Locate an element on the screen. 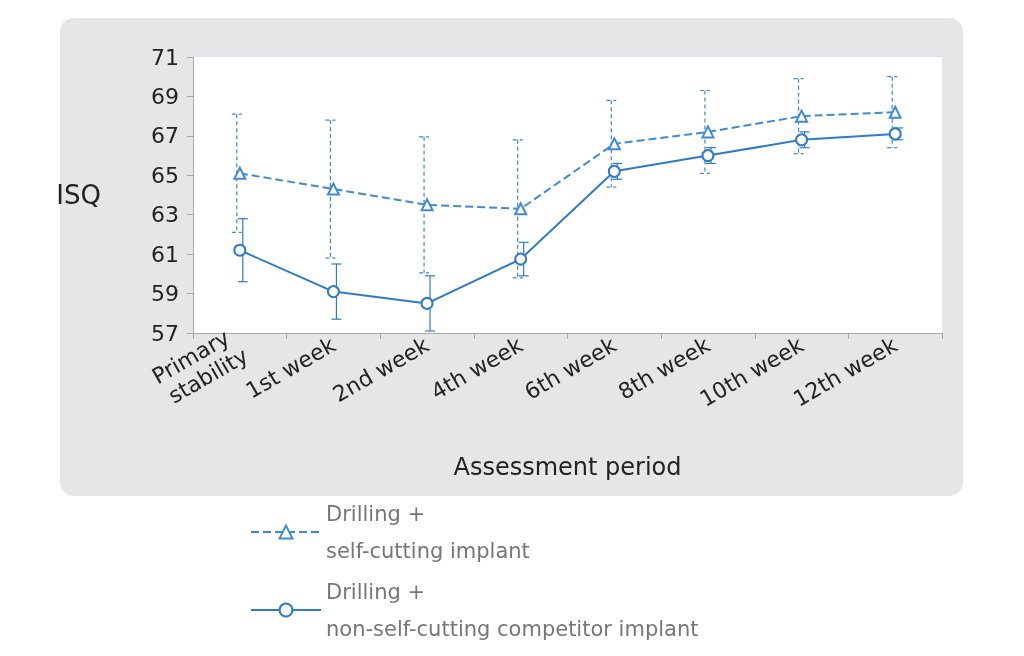 The height and width of the screenshot is (656, 1024). y-tick-label: 59 is located at coordinates (165, 294).